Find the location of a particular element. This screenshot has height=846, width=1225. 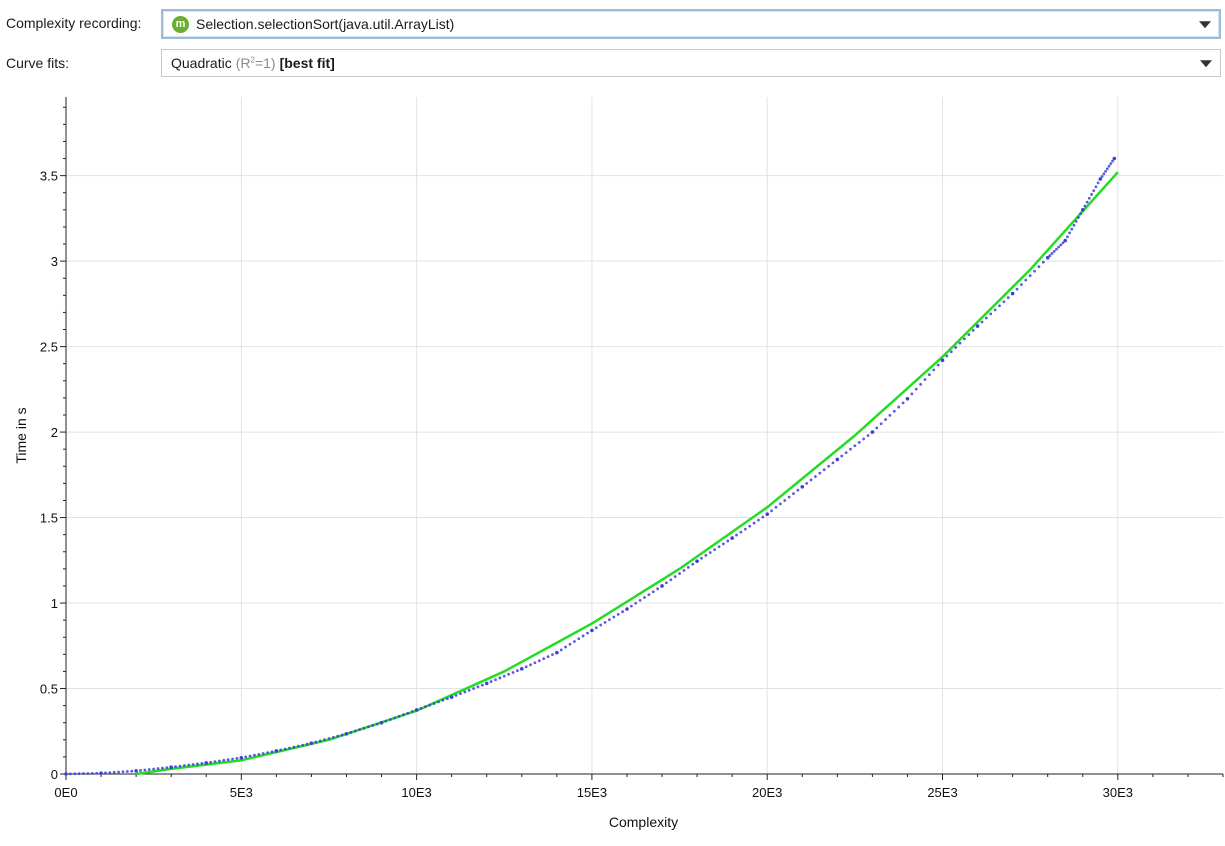

x-tick-label: 15E3 is located at coordinates (592, 792).